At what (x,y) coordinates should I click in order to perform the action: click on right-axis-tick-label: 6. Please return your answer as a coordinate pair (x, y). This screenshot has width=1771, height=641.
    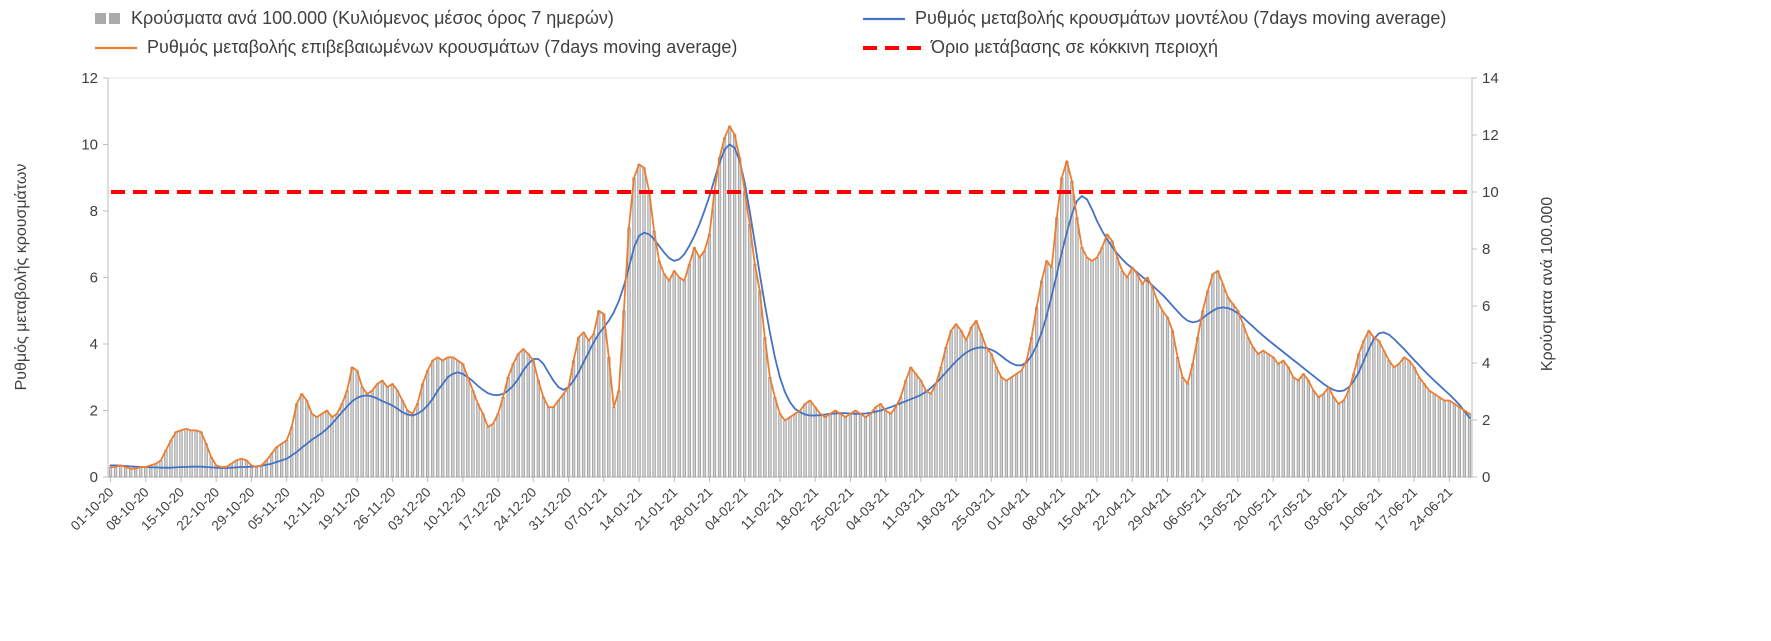
    Looking at the image, I should click on (1486, 306).